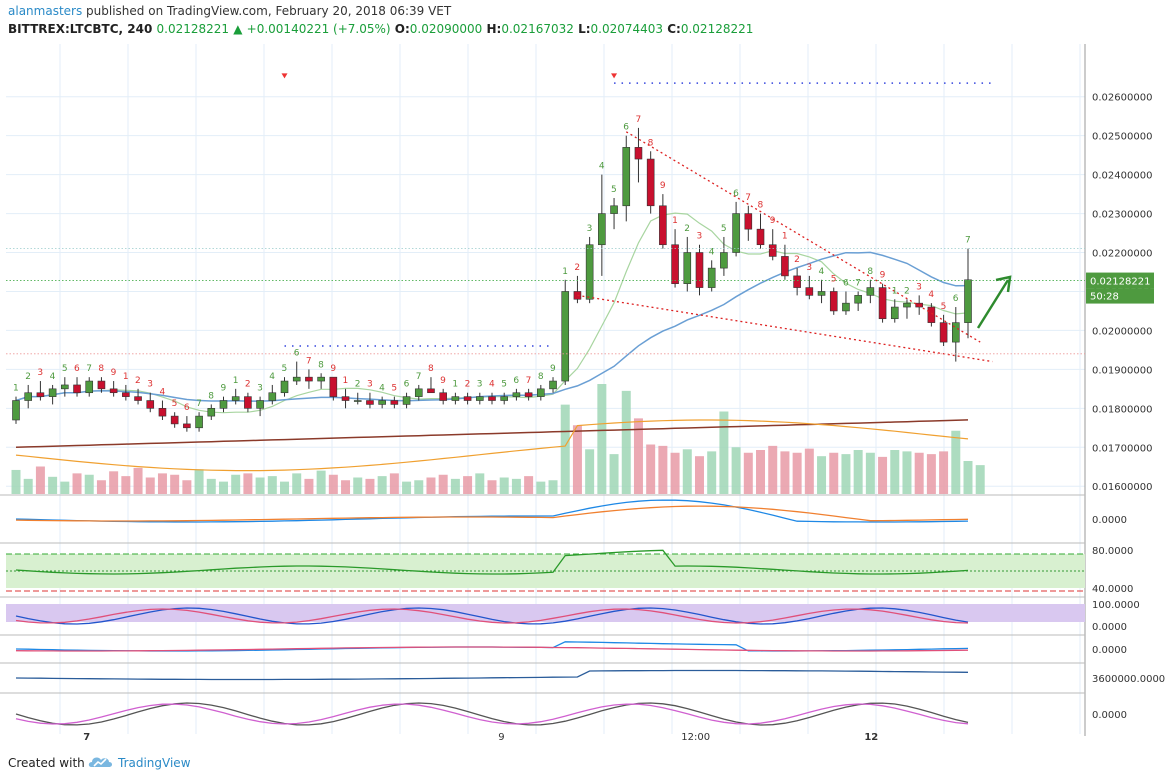 The image size is (1171, 780). What do you see at coordinates (1122, 98) in the screenshot?
I see `price-tick-label: 0.02600000` at bounding box center [1122, 98].